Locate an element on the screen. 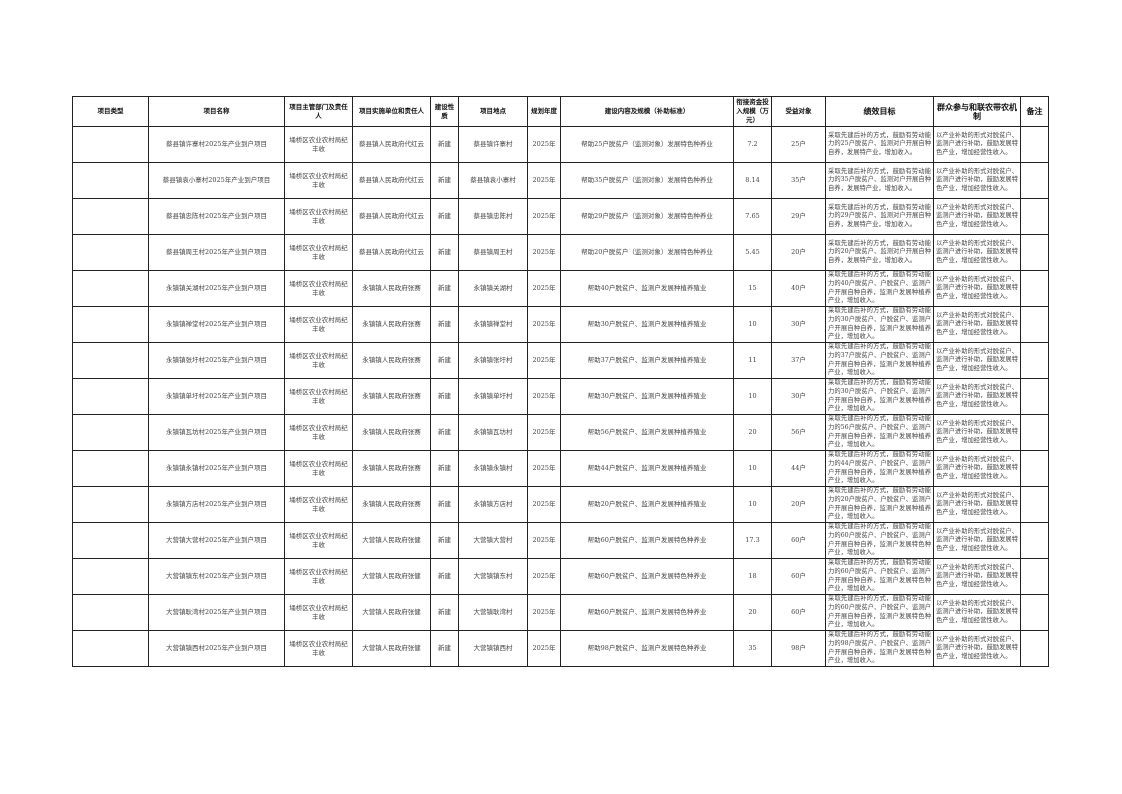 The height and width of the screenshot is (794, 1122). cell-location: 永镇镇瓦坊村 is located at coordinates (493, 432).